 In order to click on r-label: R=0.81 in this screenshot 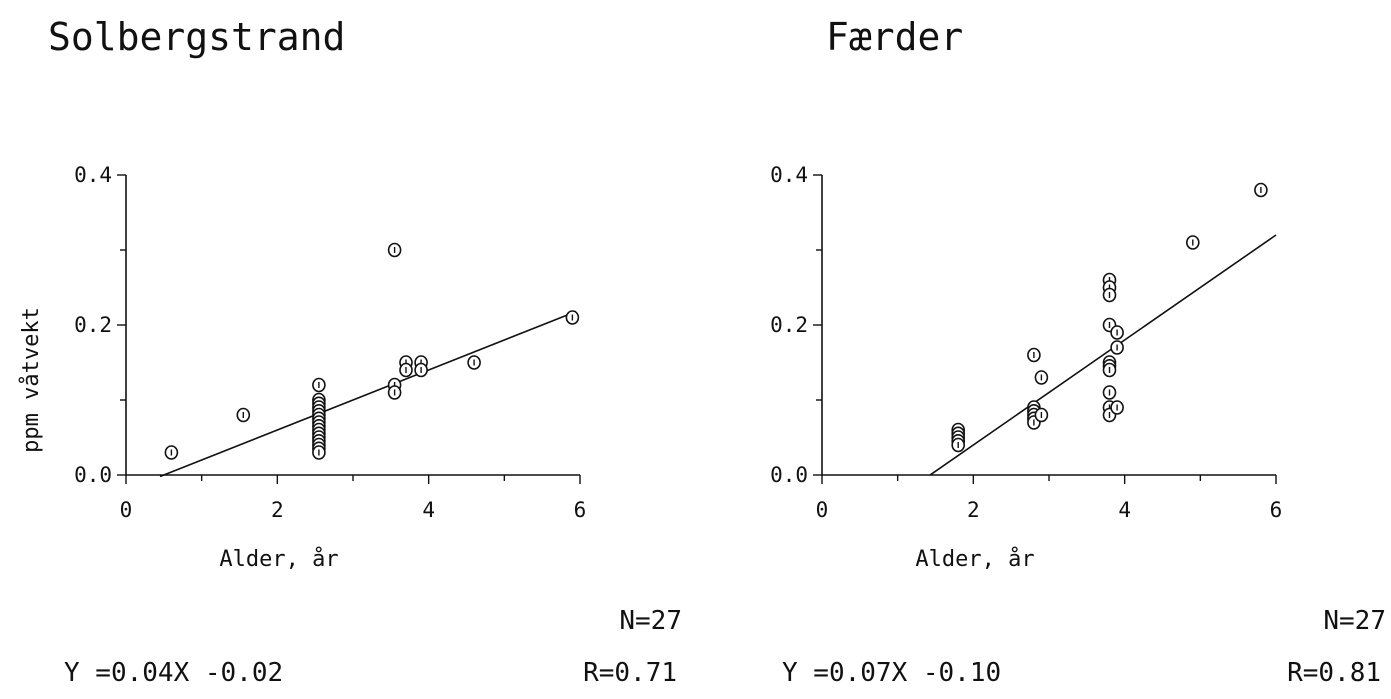, I will do `click(1334, 673)`.